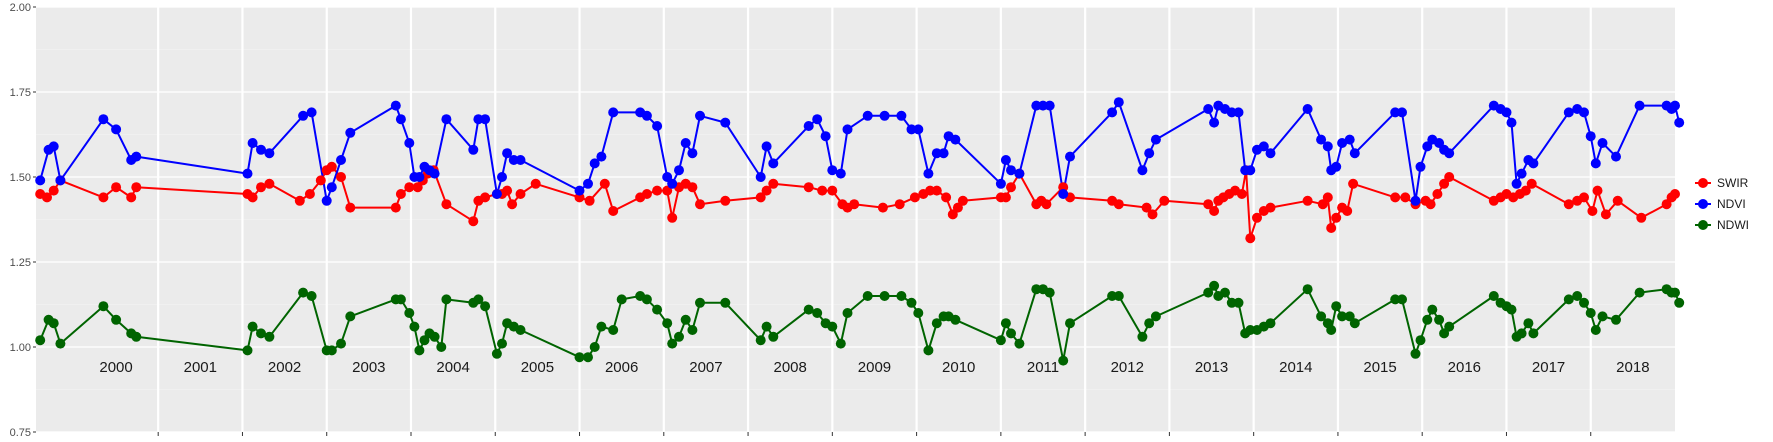  What do you see at coordinates (874, 367) in the screenshot?
I see `year-label: 2009` at bounding box center [874, 367].